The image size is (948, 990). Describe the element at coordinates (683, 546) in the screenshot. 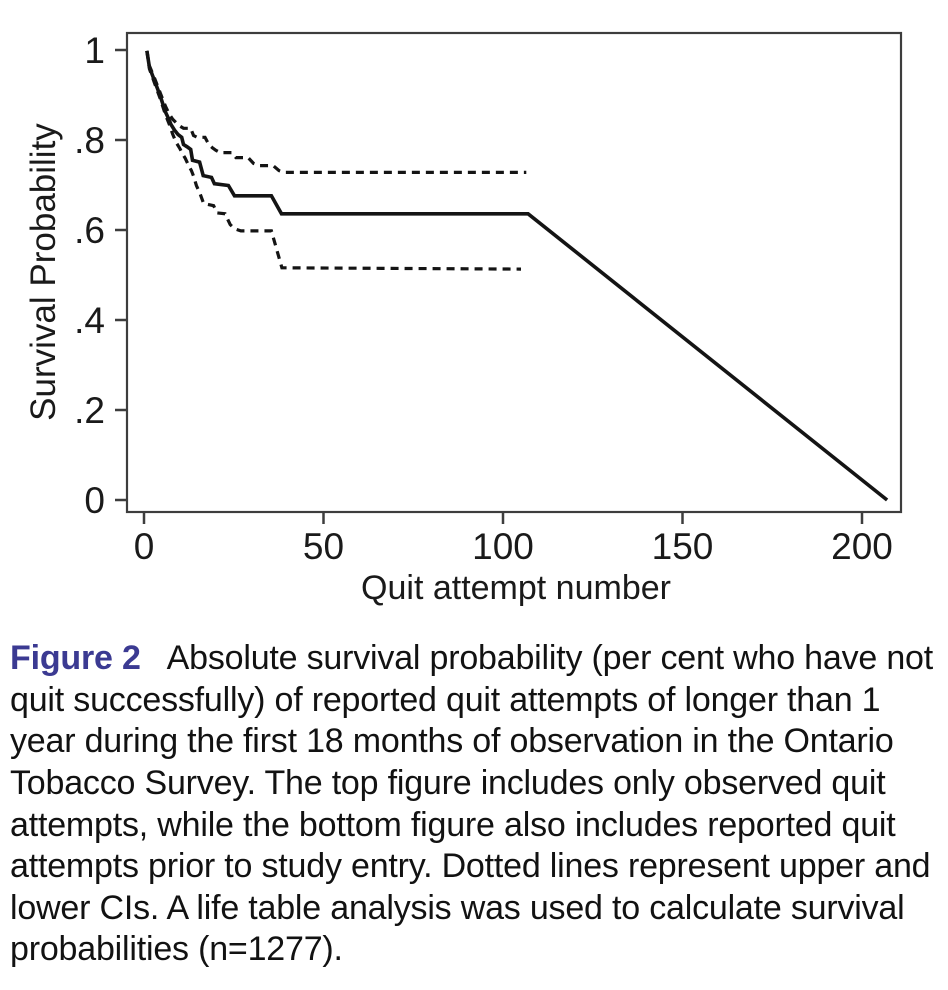

I see `x-tick-label: 150` at that location.